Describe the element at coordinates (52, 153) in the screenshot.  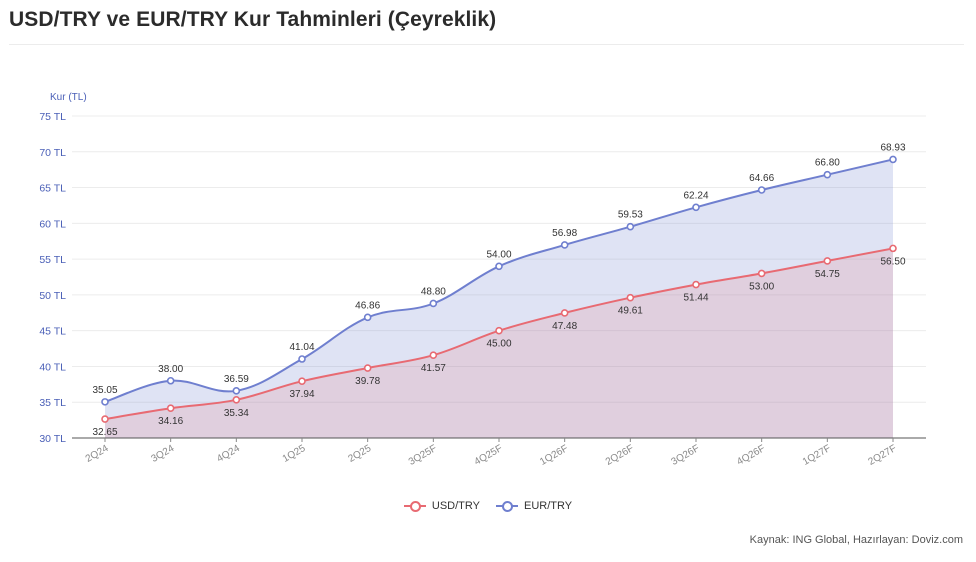
I see `y-tick-label: 70 TL` at that location.